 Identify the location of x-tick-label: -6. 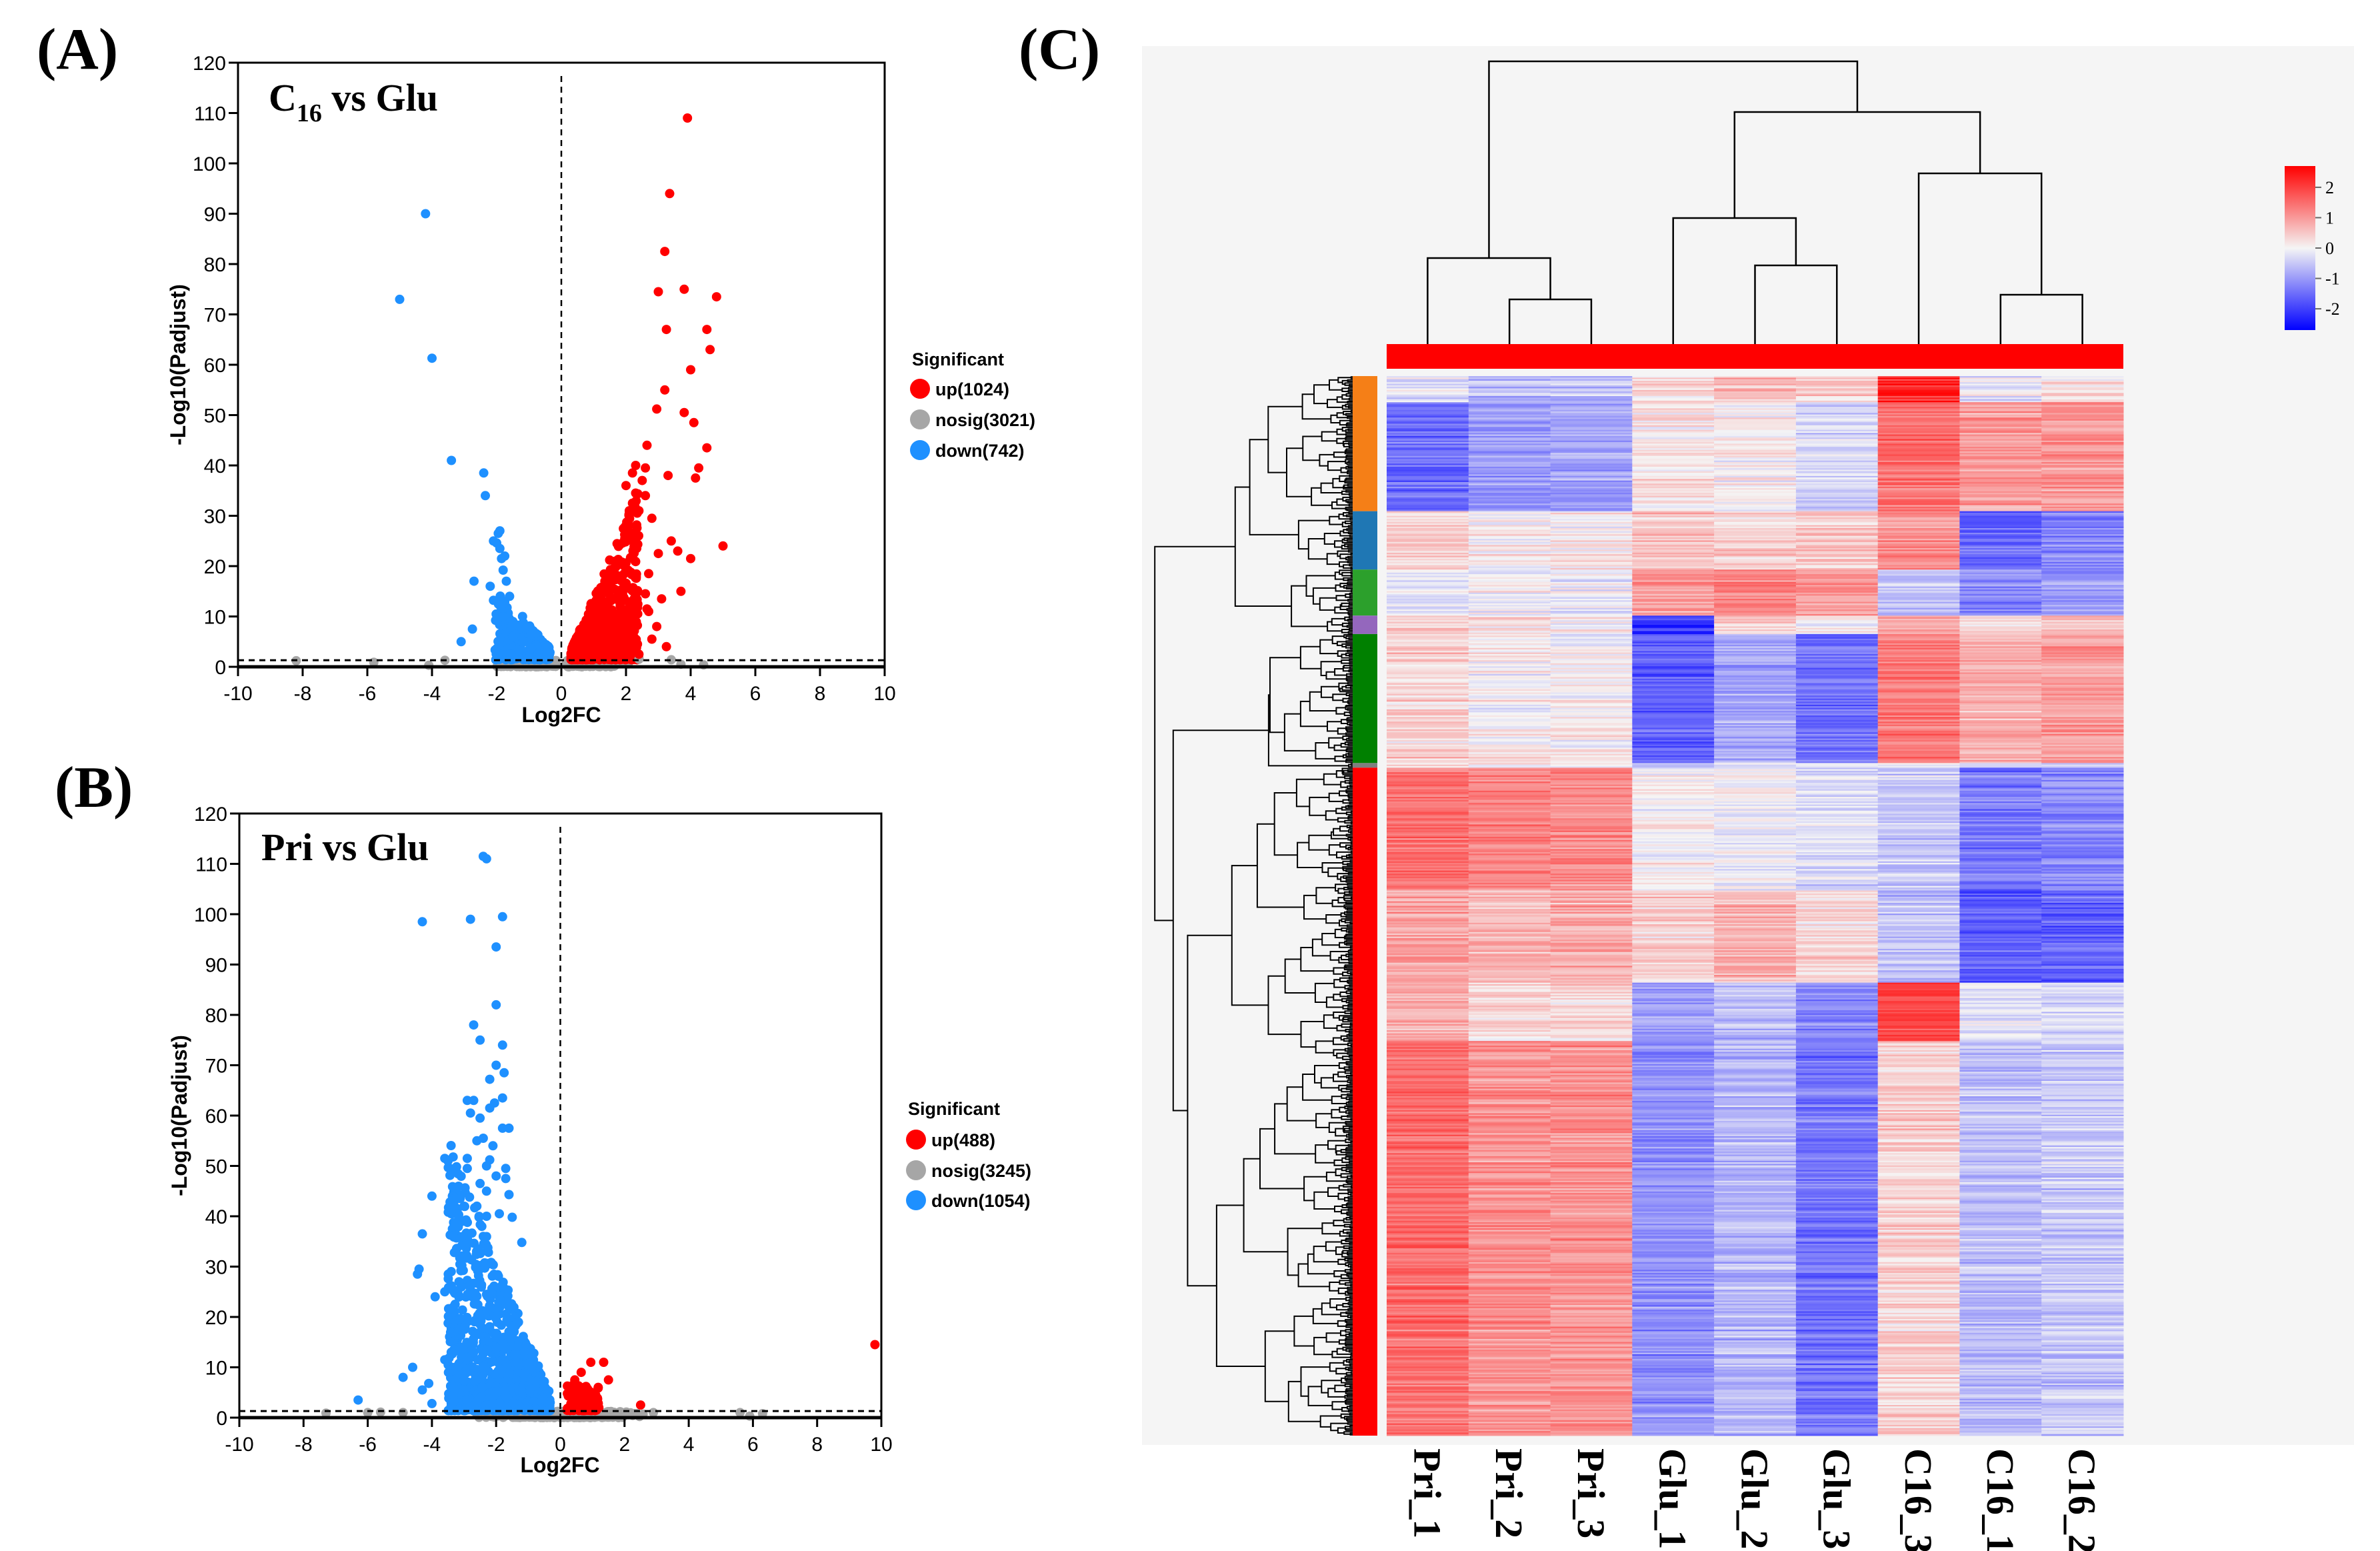
(368, 1445).